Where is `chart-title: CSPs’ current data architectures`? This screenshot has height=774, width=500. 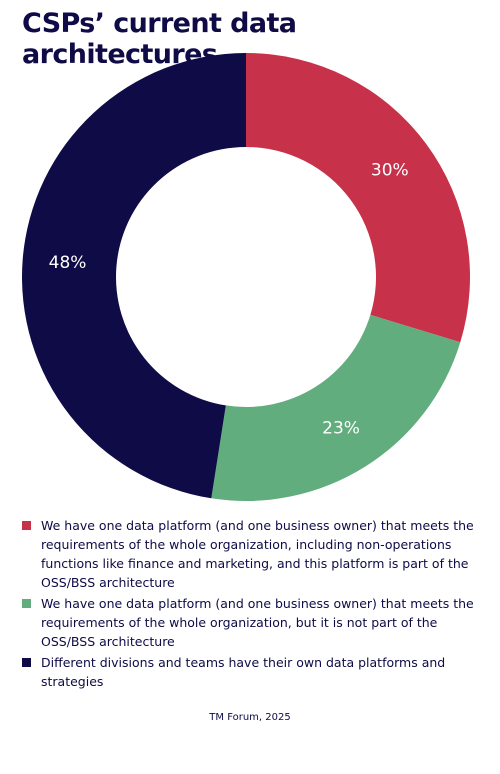
chart-title: CSPs’ current data architectures is located at coordinates (159, 39).